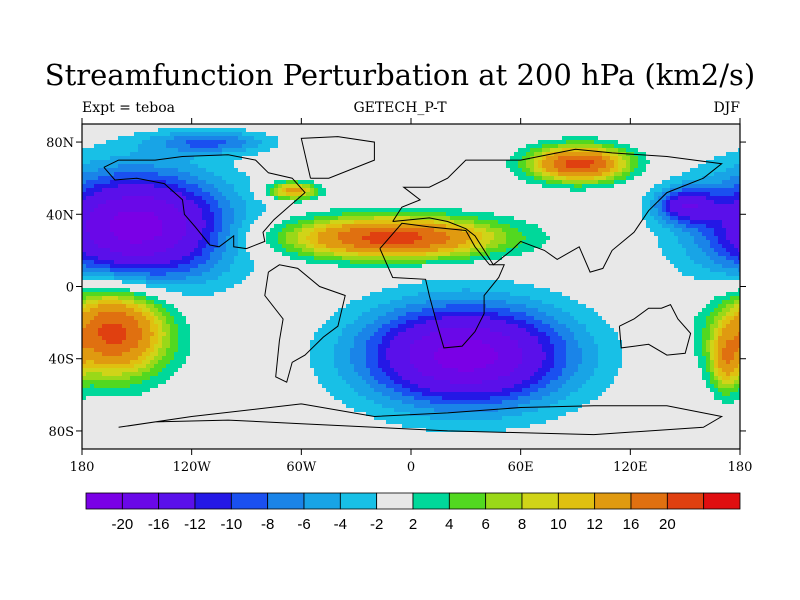 The height and width of the screenshot is (600, 800). I want to click on colorbar: -20 -16 -12 -10 -8 -6 -4 -2 2 4 6 8 10 12 16 20, so click(413, 512).